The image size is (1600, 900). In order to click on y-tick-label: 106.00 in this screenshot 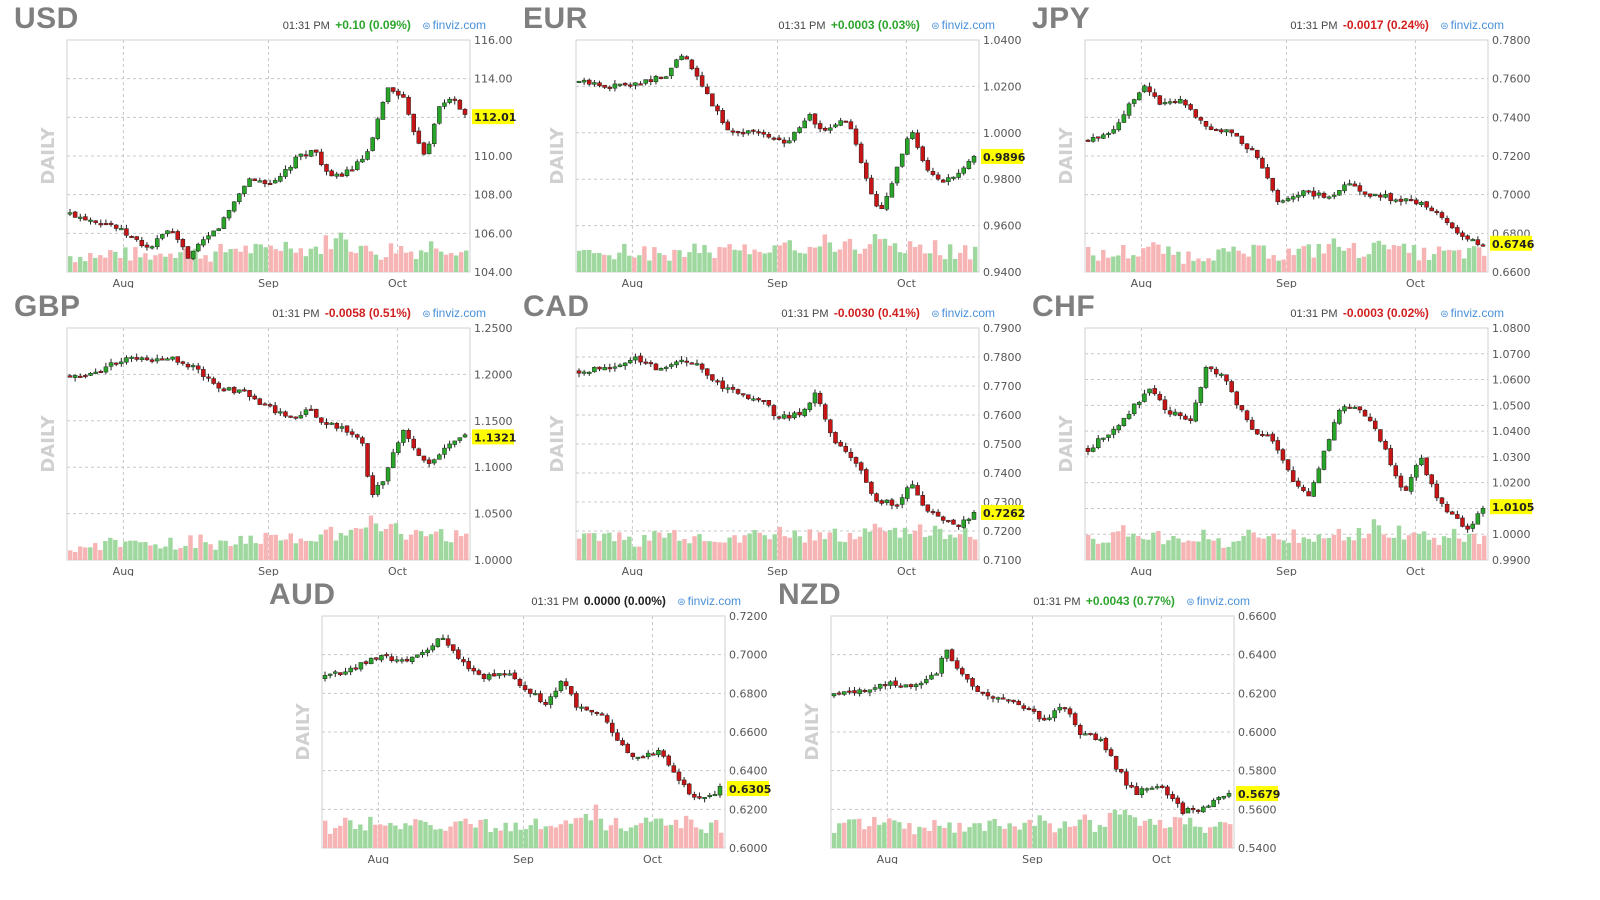, I will do `click(493, 233)`.